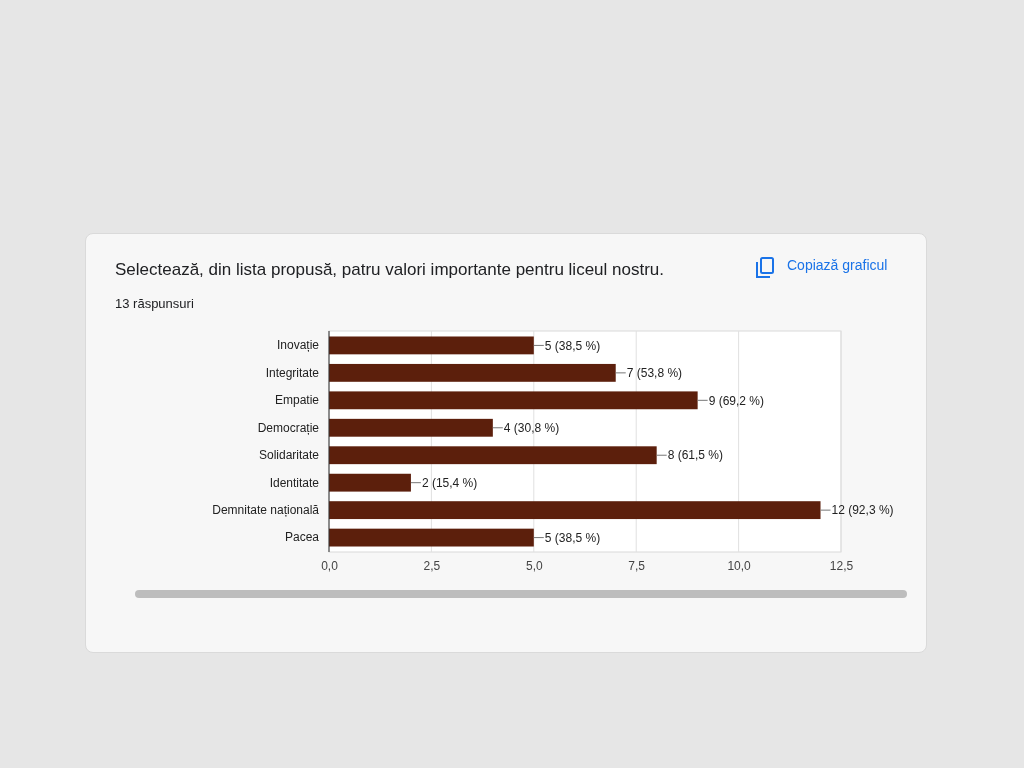 The height and width of the screenshot is (768, 1024). I want to click on x-tick-label: 7,5, so click(637, 565).